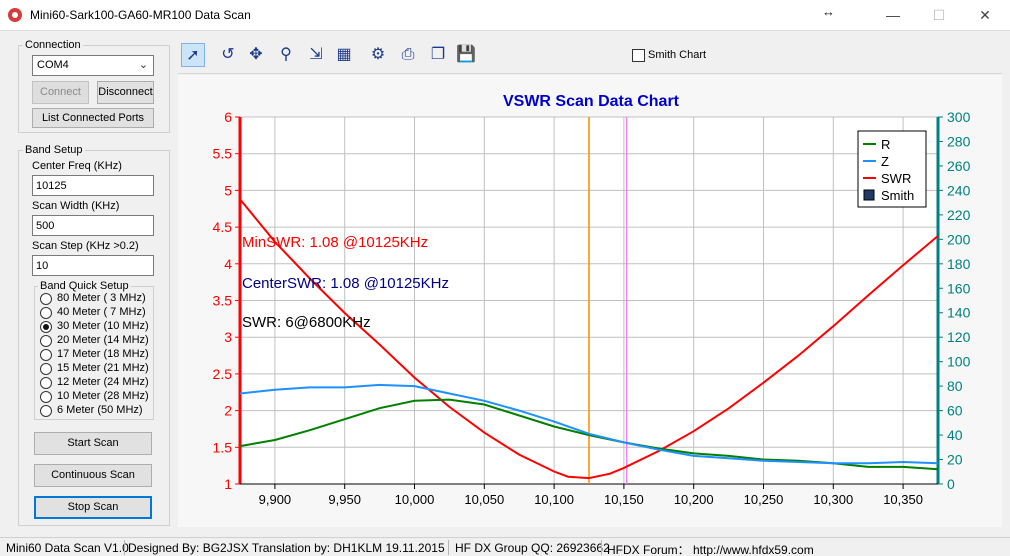  What do you see at coordinates (438, 54) in the screenshot?
I see `copy-icon: ❐` at bounding box center [438, 54].